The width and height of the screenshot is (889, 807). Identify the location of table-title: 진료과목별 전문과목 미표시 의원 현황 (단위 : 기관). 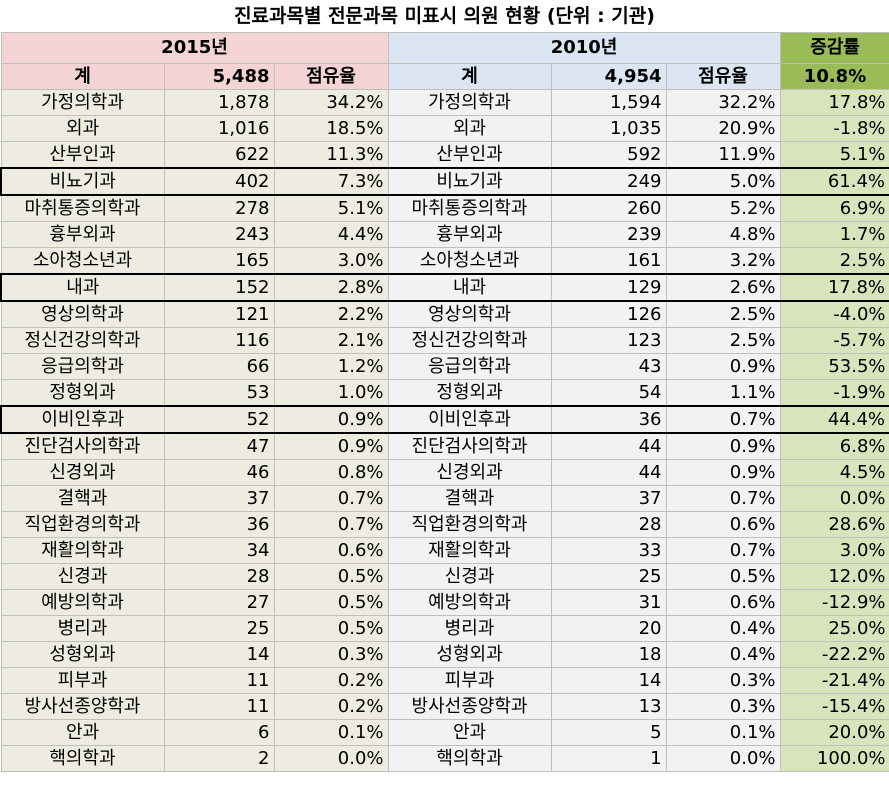
(444, 16).